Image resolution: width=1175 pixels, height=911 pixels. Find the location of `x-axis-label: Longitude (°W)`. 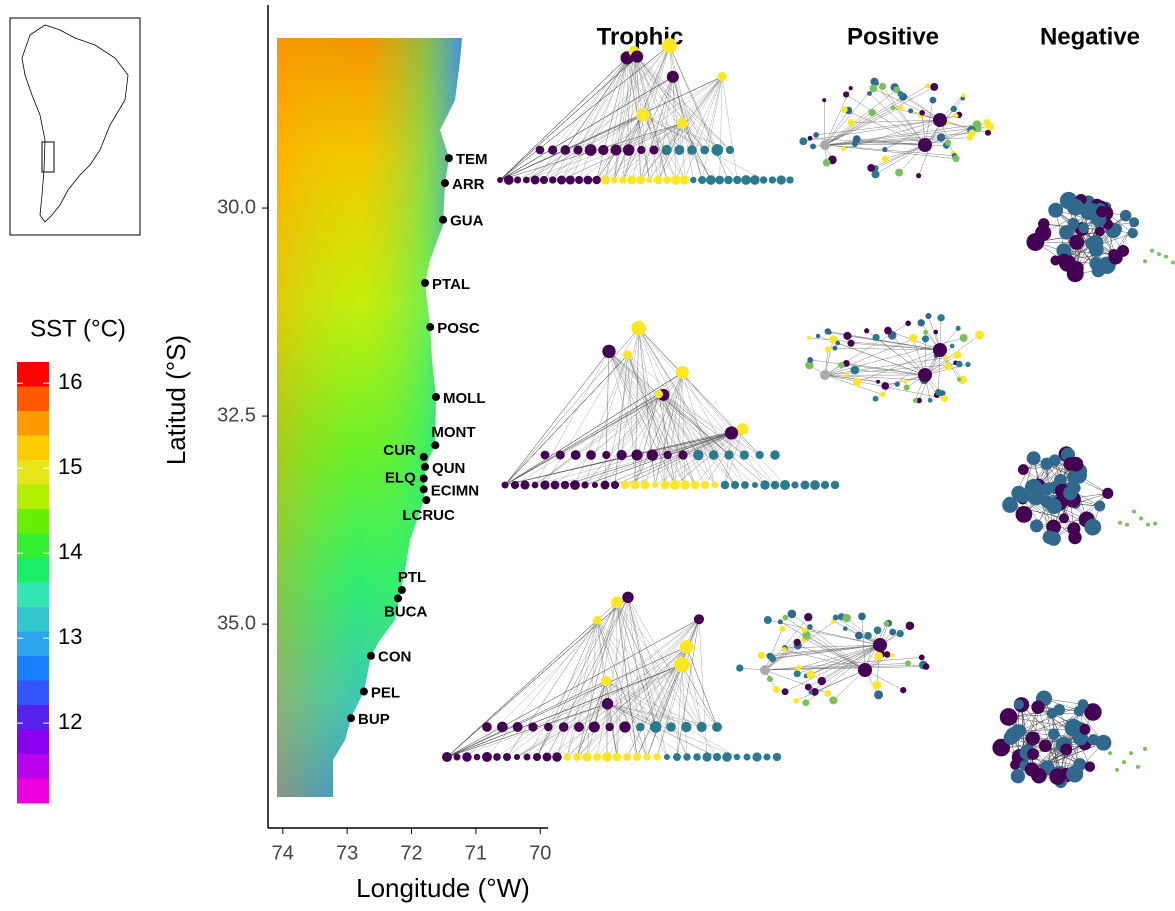

x-axis-label: Longitude (°W) is located at coordinates (443, 888).